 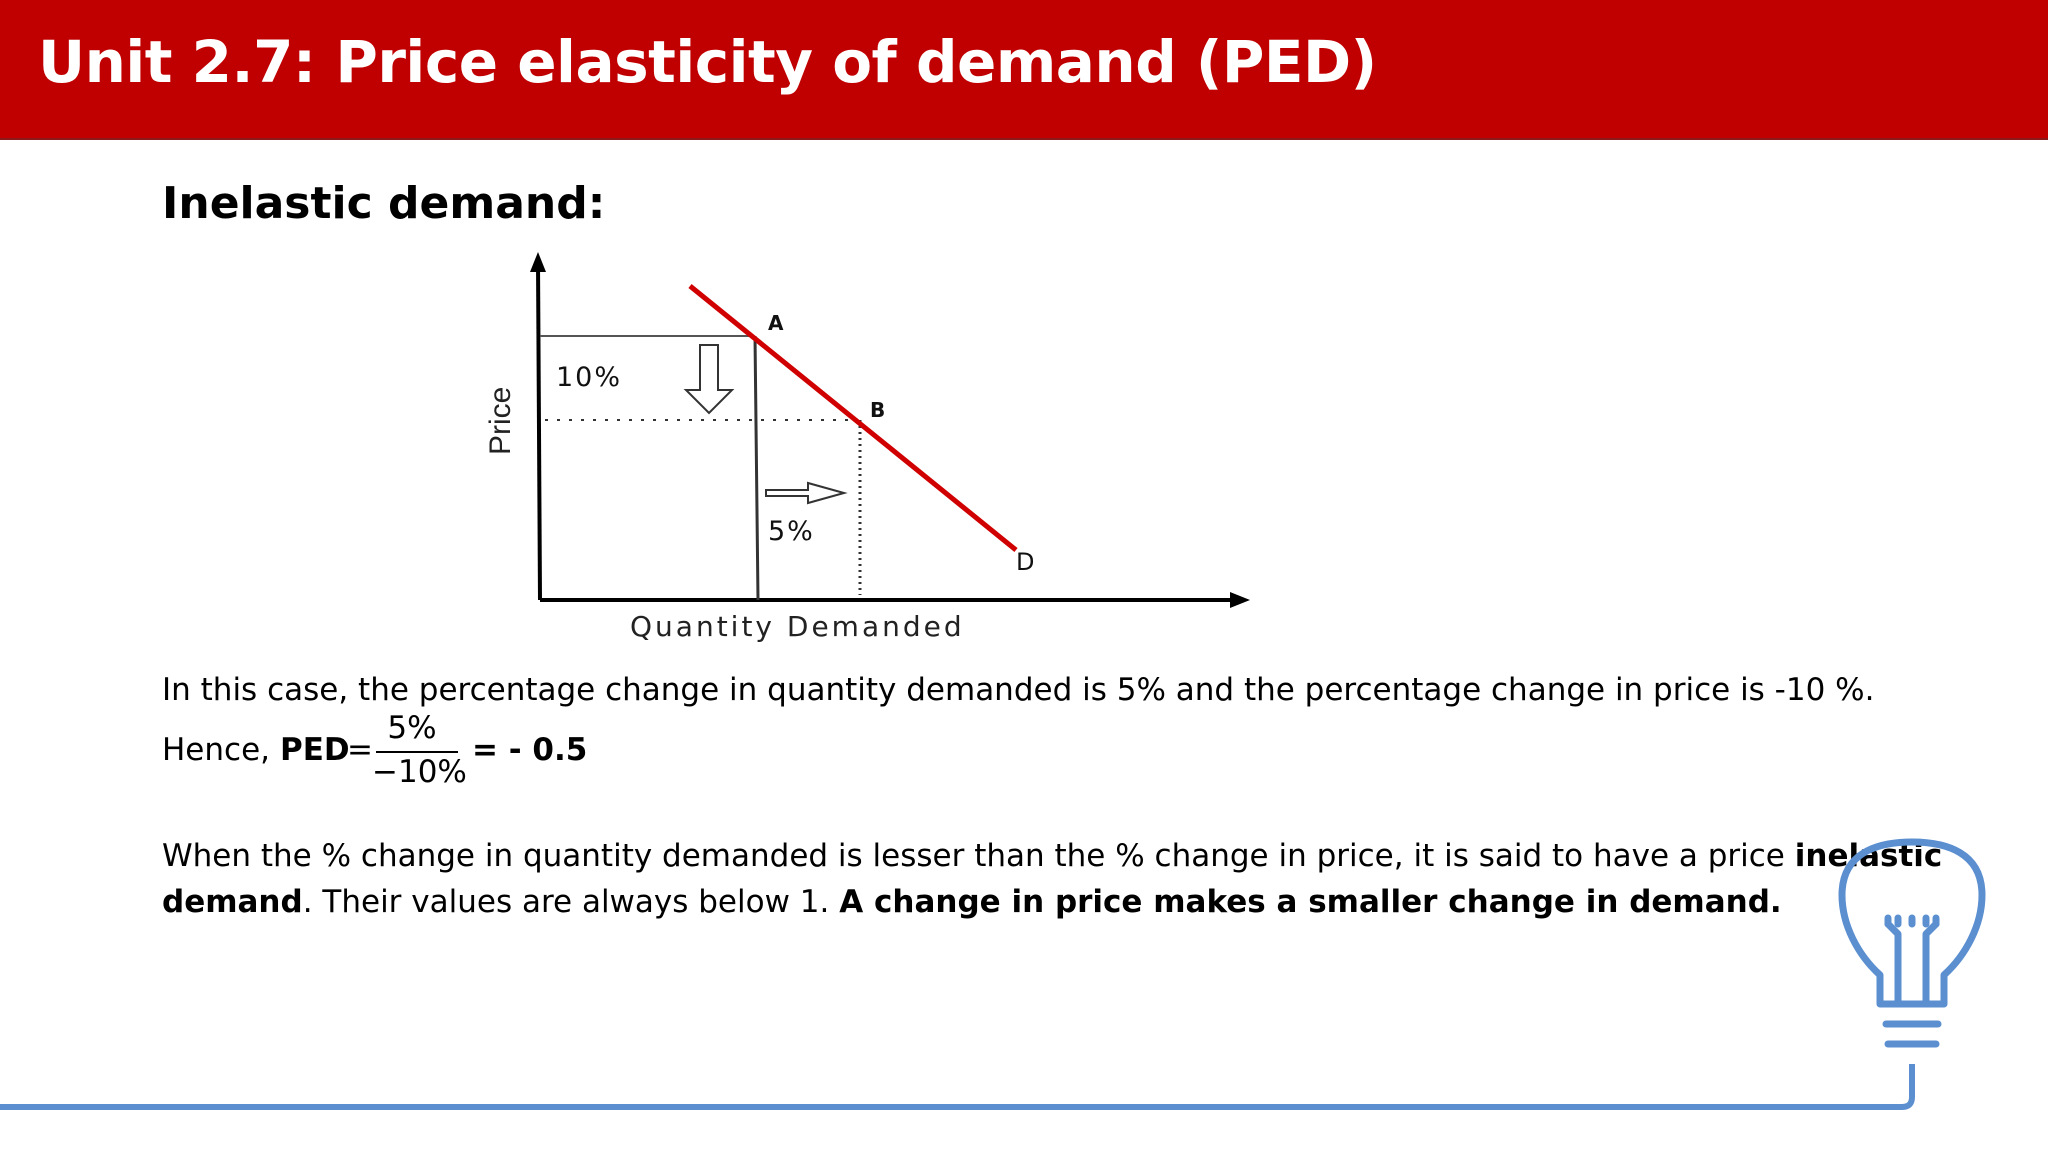 I want to click on conclusion-bold-demand: demand, so click(x=232, y=902).